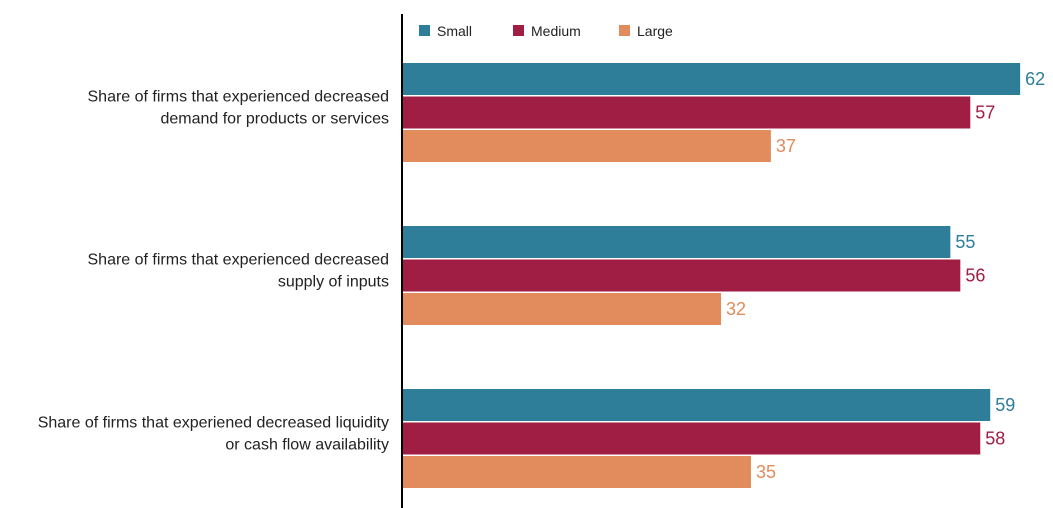 This screenshot has width=1053, height=508. What do you see at coordinates (786, 146) in the screenshot?
I see `data-label-large-1: 37` at bounding box center [786, 146].